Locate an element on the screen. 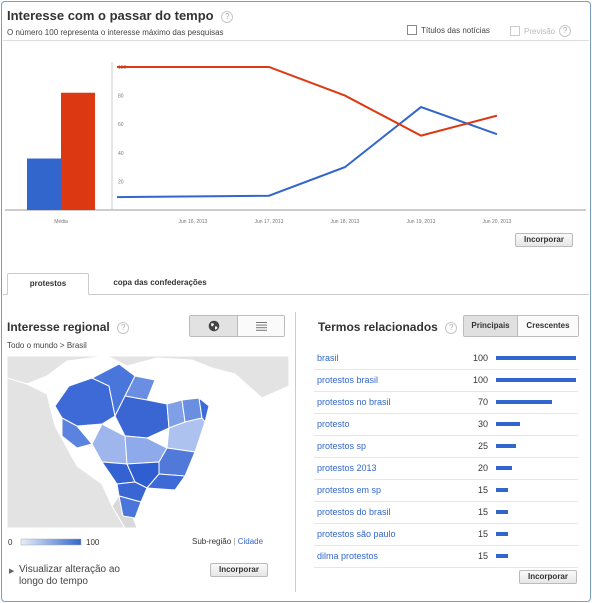 The height and width of the screenshot is (603, 592). term-value: 30 is located at coordinates (482, 424).